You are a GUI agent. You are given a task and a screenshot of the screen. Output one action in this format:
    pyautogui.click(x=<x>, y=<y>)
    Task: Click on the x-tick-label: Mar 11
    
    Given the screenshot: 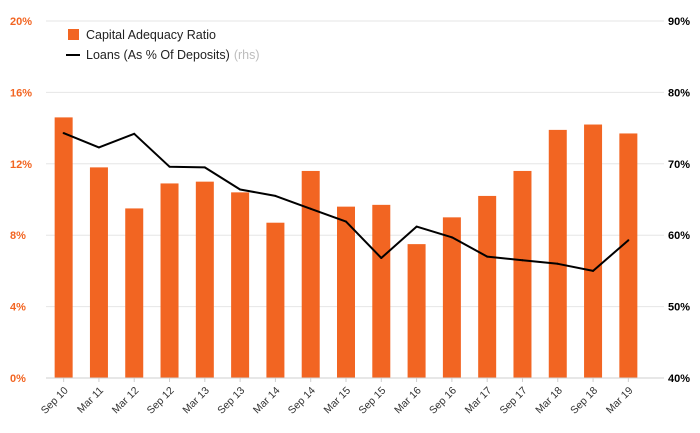 What is the action you would take?
    pyautogui.click(x=90, y=400)
    